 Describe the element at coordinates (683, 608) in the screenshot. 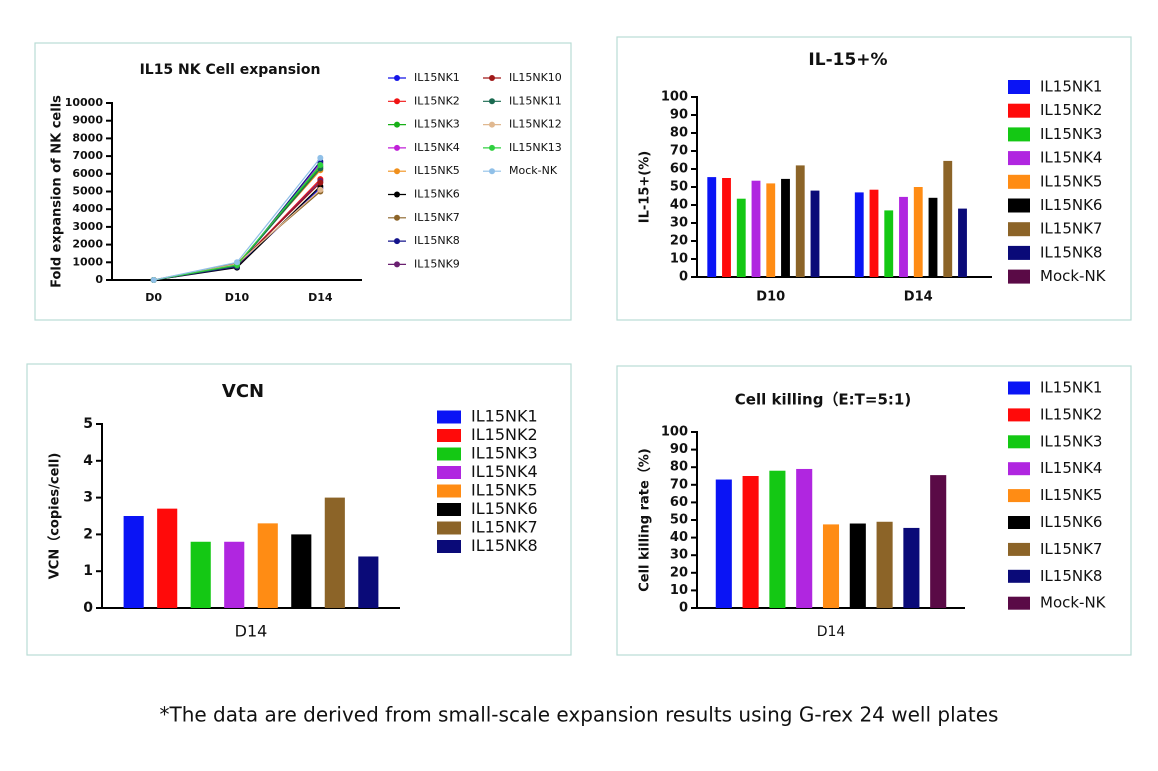

I see `y-tick-label: 0` at that location.